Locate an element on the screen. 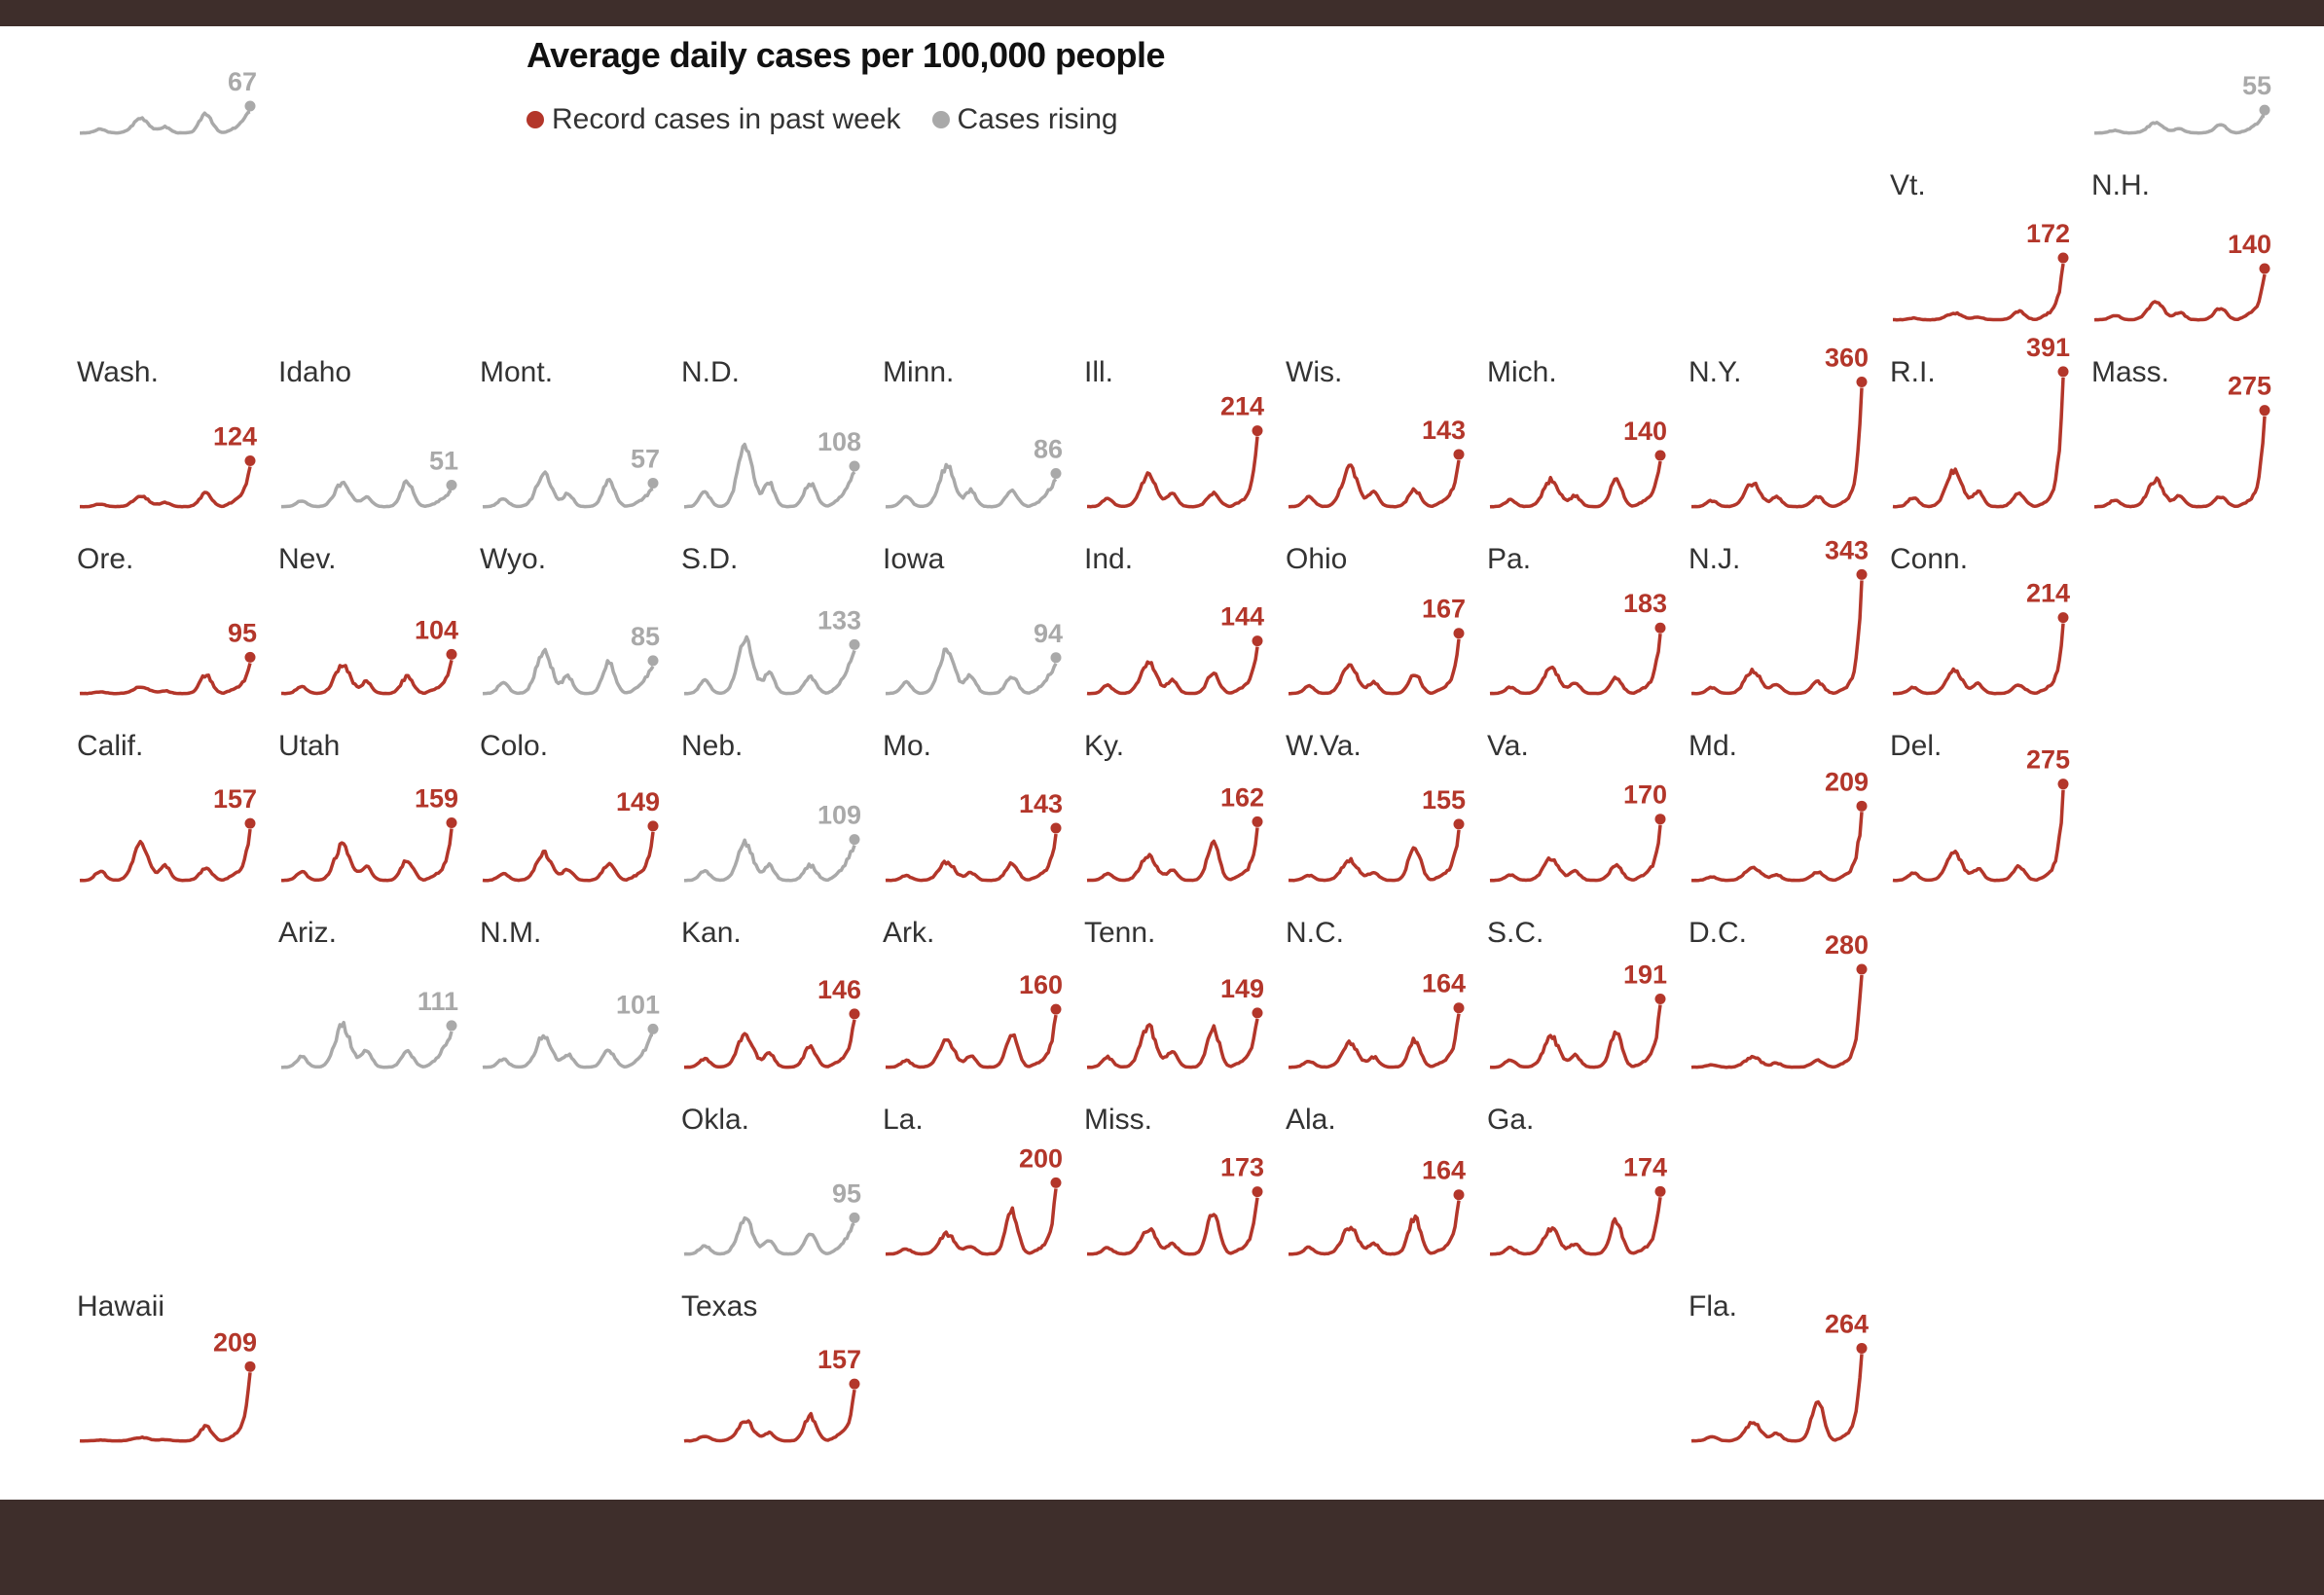 This screenshot has width=2324, height=1595. state-tile-wv: W.Va. 155 is located at coordinates (1376, 807).